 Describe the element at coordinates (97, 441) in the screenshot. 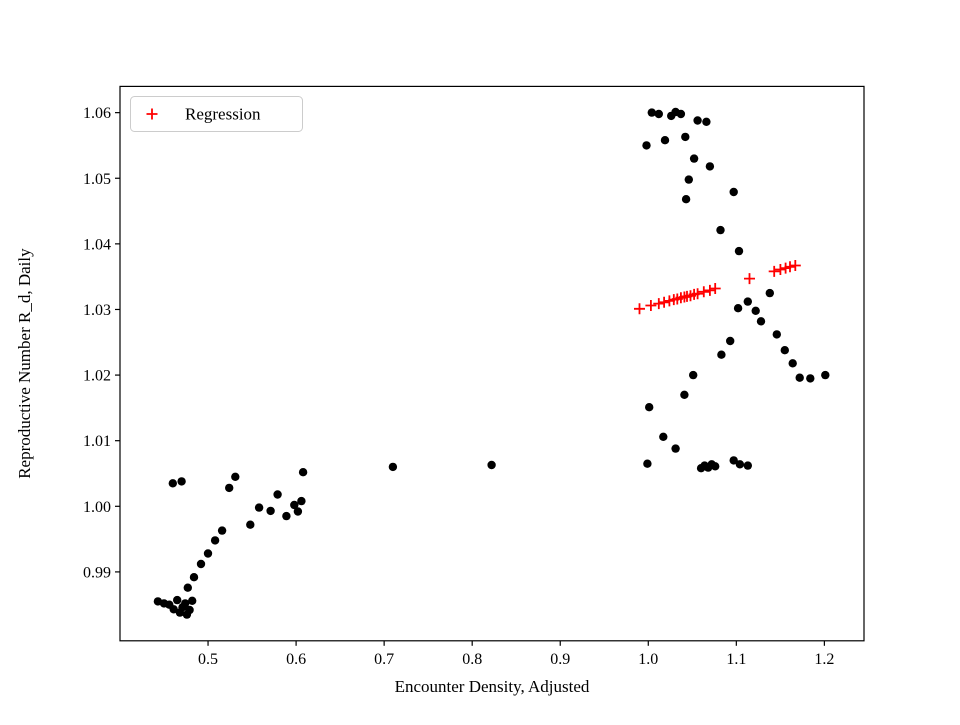

I see `y-tick-label: 1.01` at that location.